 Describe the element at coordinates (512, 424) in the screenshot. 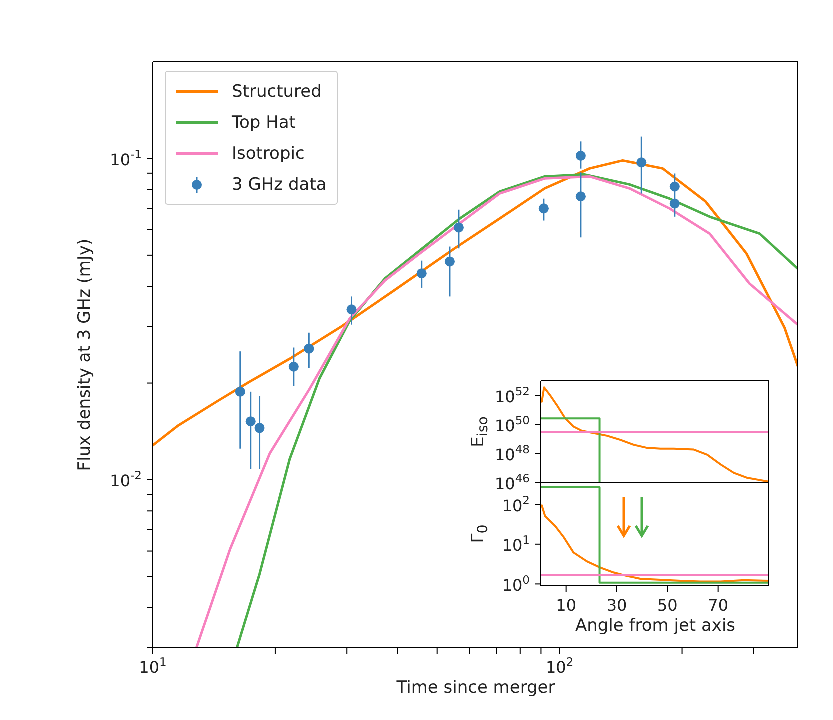

I see `y-tick-label: 10$^{50}$` at that location.